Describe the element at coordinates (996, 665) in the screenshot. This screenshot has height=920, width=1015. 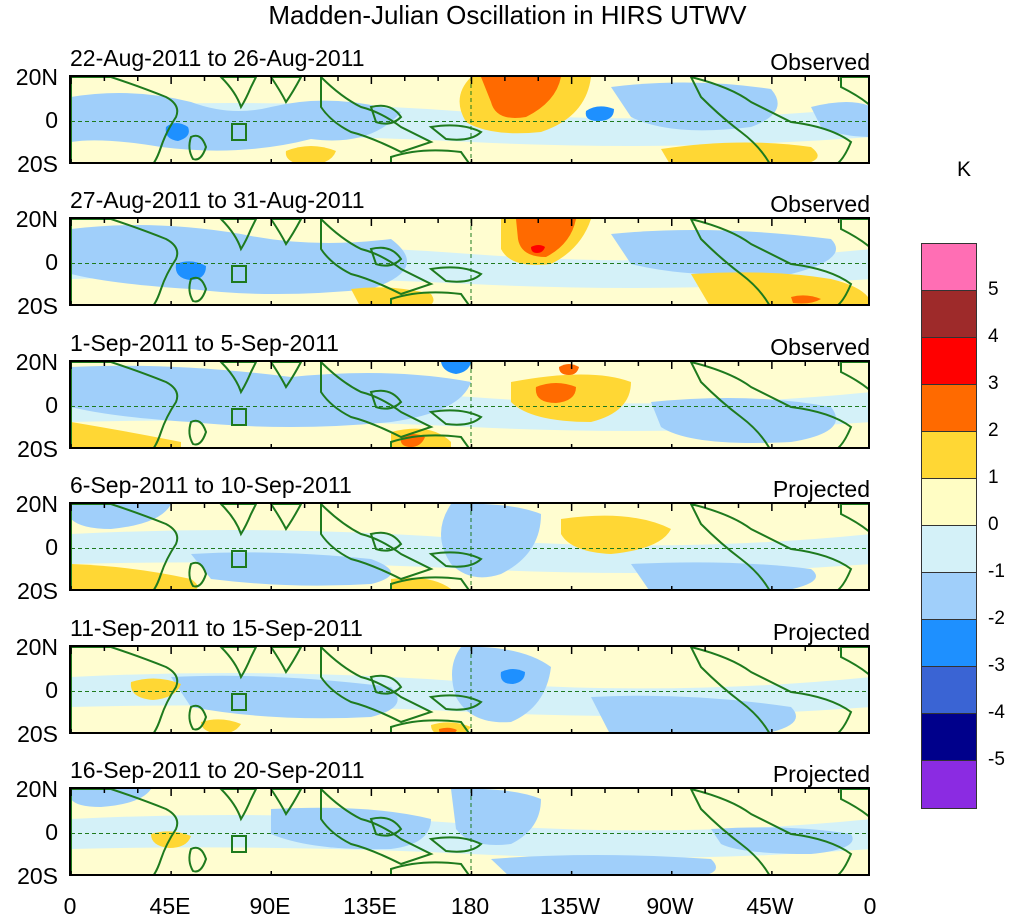
I see `colorbar-tick-label: -3` at that location.